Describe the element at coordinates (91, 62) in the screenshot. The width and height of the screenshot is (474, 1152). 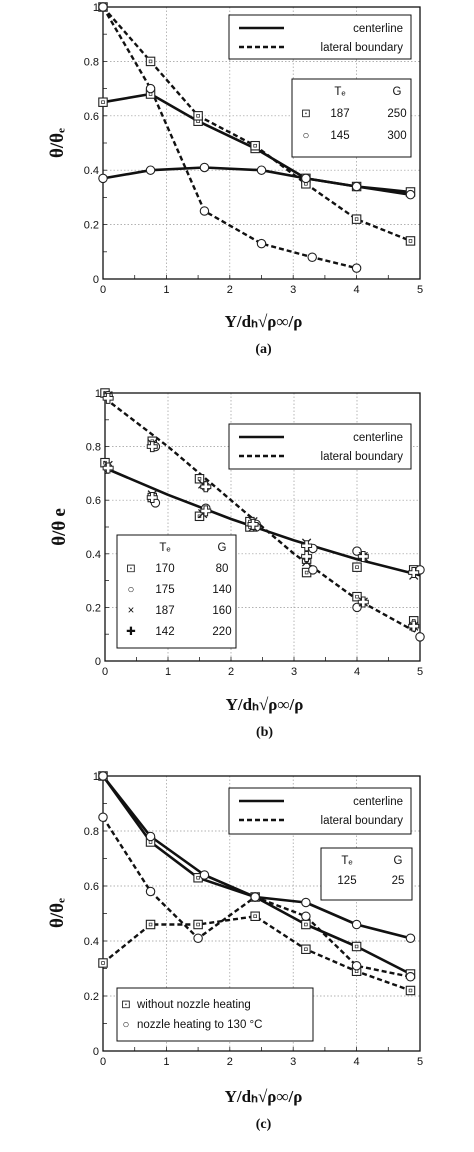
I see `p1-y-tick-label: 0.8` at that location.